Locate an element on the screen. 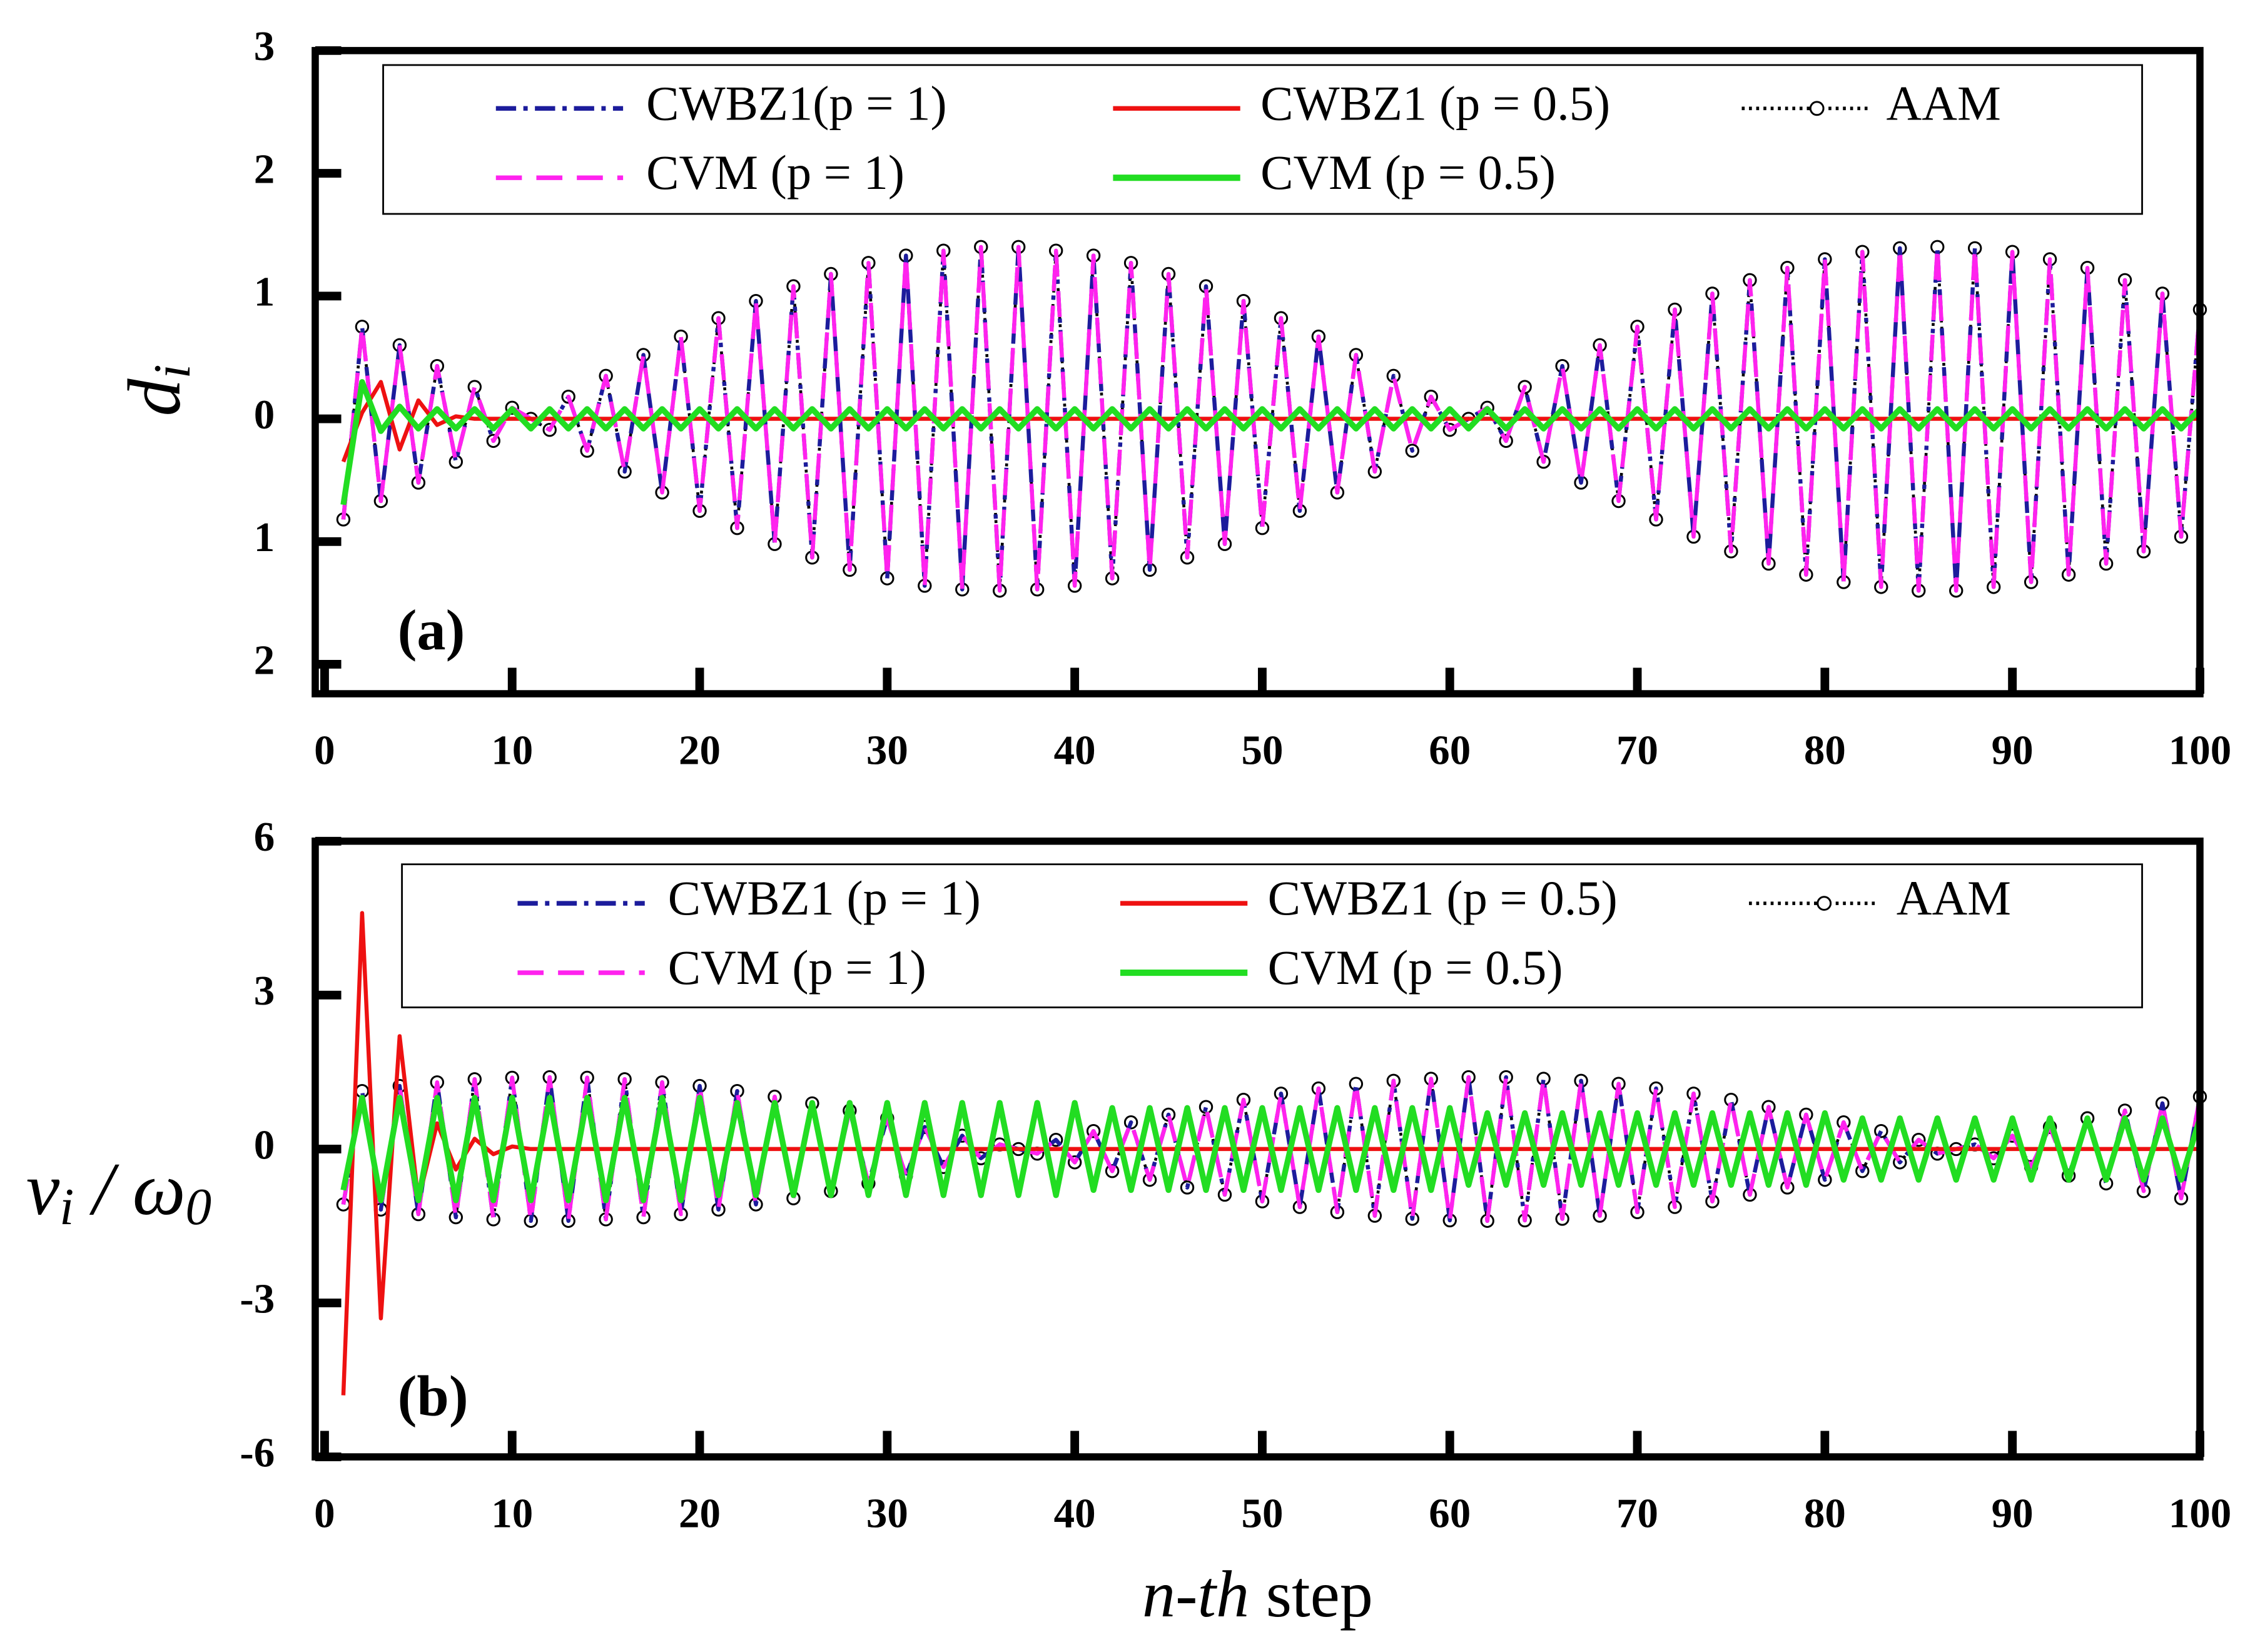  x-axis-label-part: step is located at coordinates (1311, 1594).